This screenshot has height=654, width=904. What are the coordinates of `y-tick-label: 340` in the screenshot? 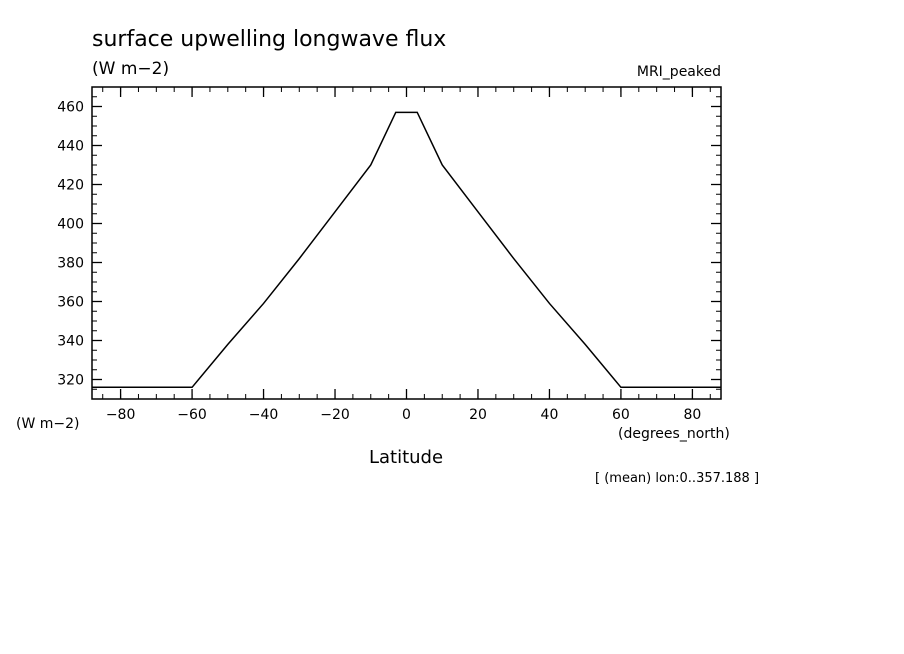 It's located at (70, 342).